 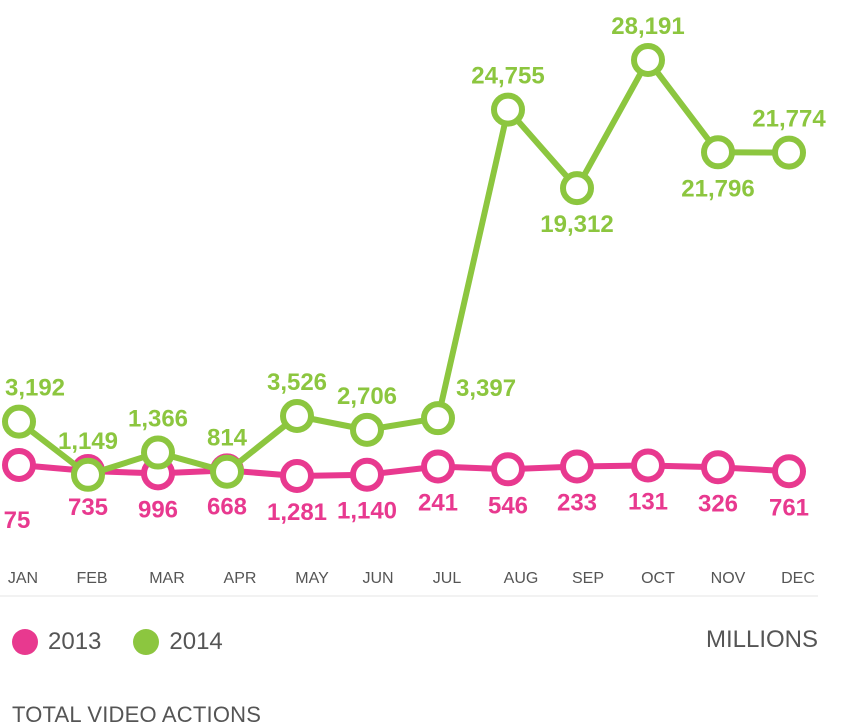 I want to click on data-point-2013-jun, so click(x=367, y=474).